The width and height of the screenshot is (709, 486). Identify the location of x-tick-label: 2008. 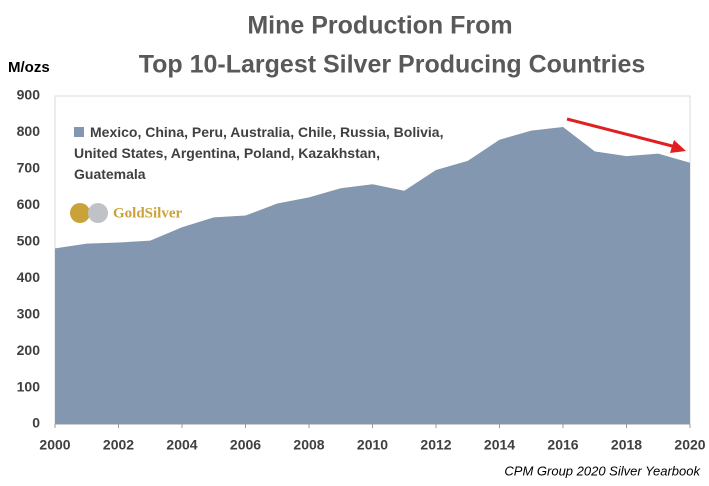
(308, 445).